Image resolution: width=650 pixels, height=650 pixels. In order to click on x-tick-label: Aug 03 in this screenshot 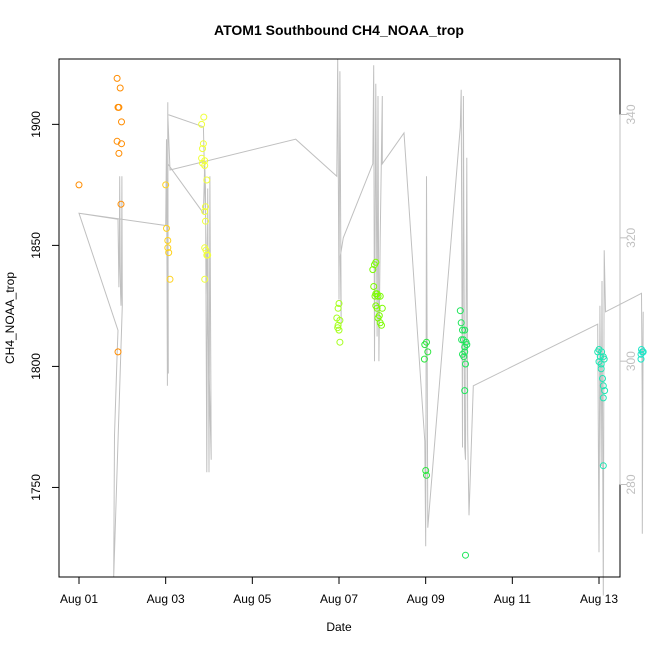, I will do `click(166, 599)`.